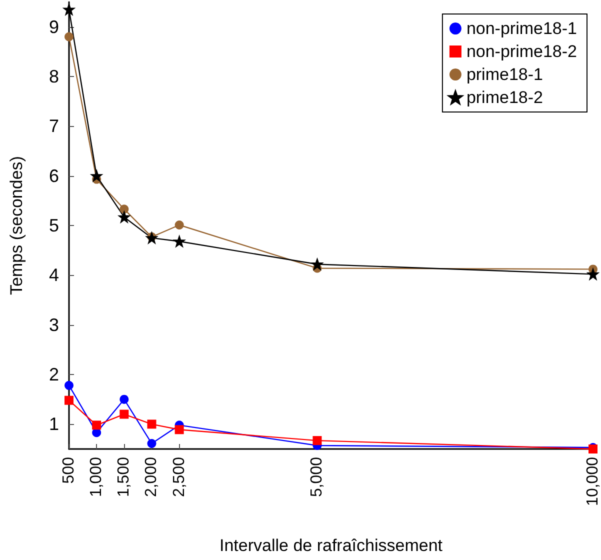 This screenshot has width=601, height=560. I want to click on x-tick-label: 2,000, so click(151, 477).